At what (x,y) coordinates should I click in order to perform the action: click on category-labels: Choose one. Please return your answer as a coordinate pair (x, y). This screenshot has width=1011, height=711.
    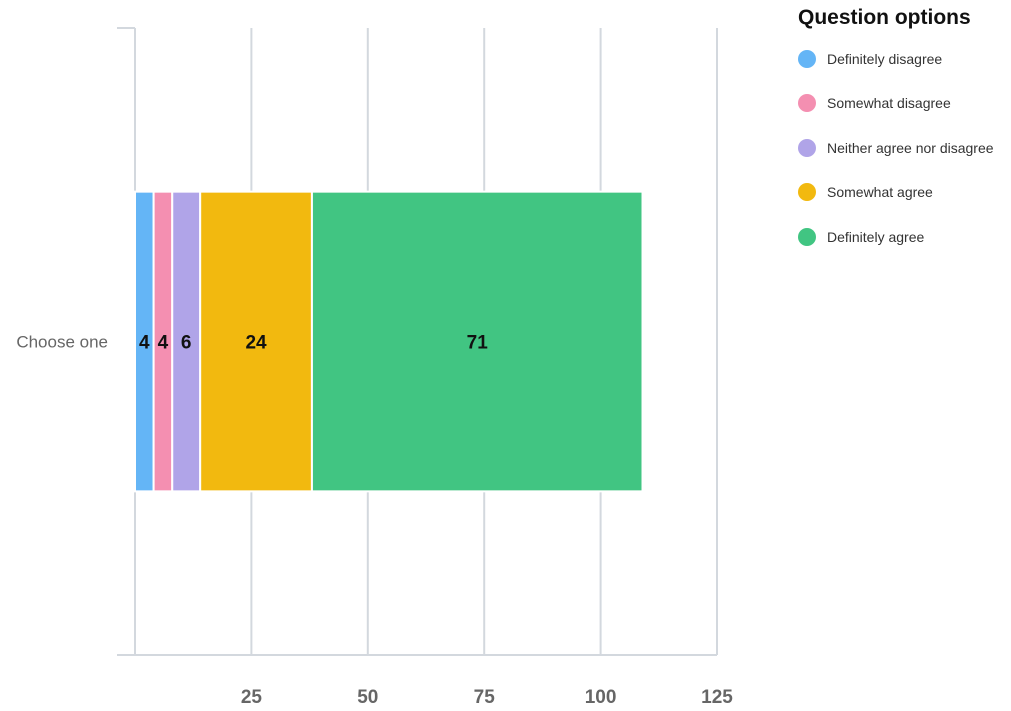
    Looking at the image, I should click on (62, 342).